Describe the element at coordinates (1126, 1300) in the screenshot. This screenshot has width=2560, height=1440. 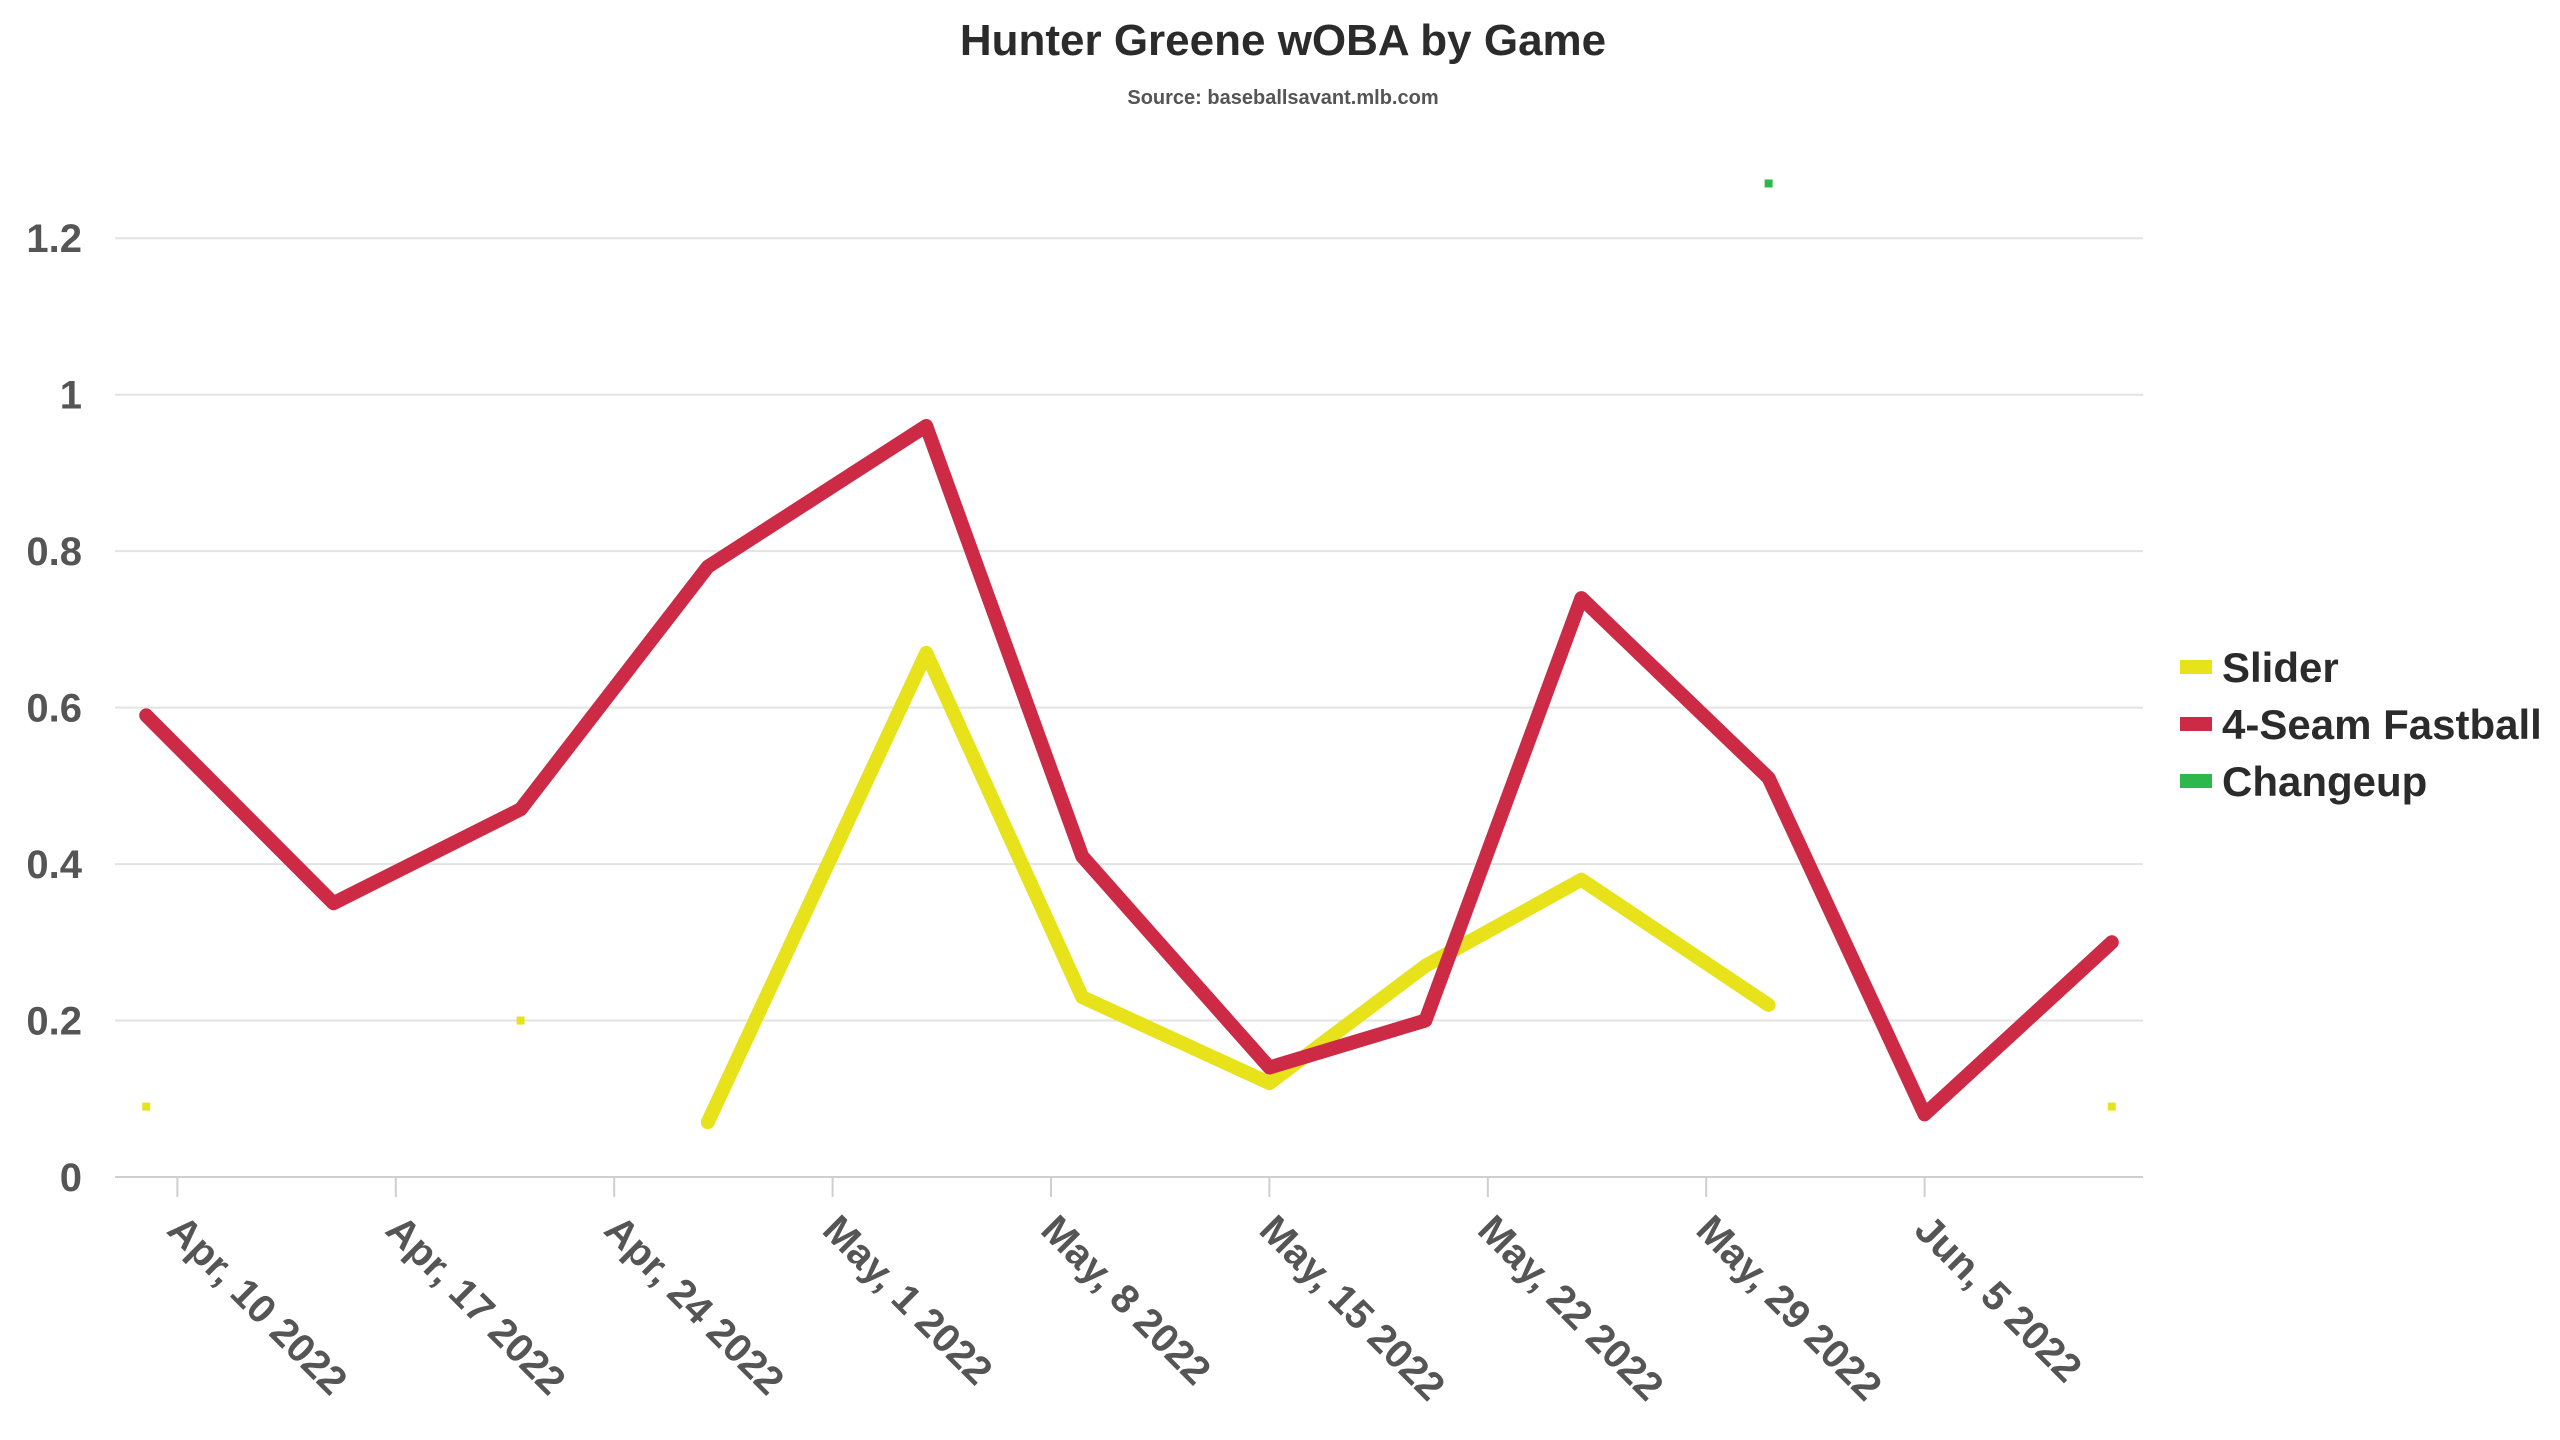
I see `x-tick-label: May, 8 2022` at that location.